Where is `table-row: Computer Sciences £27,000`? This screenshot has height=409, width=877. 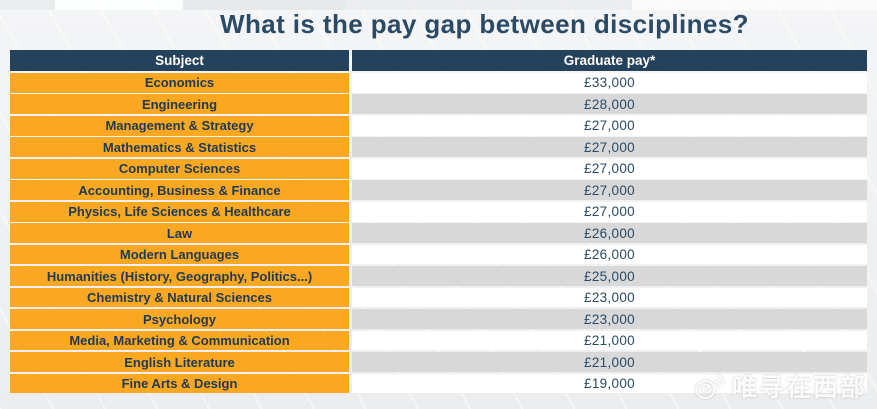 table-row: Computer Sciences £27,000 is located at coordinates (438, 168).